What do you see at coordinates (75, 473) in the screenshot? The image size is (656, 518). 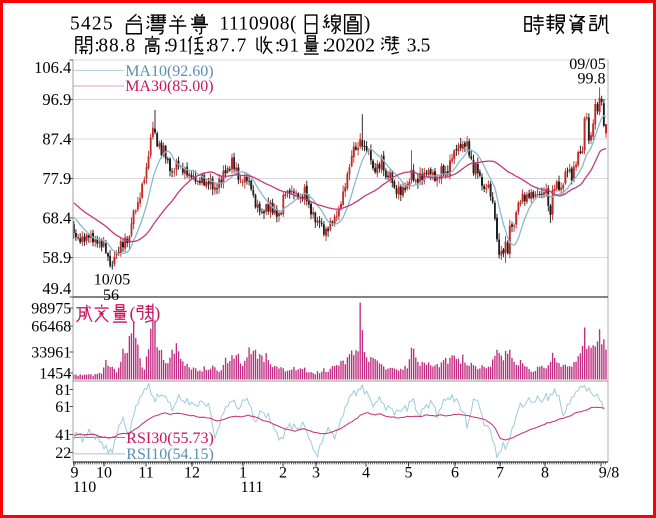 I see `svg-text: 9` at bounding box center [75, 473].